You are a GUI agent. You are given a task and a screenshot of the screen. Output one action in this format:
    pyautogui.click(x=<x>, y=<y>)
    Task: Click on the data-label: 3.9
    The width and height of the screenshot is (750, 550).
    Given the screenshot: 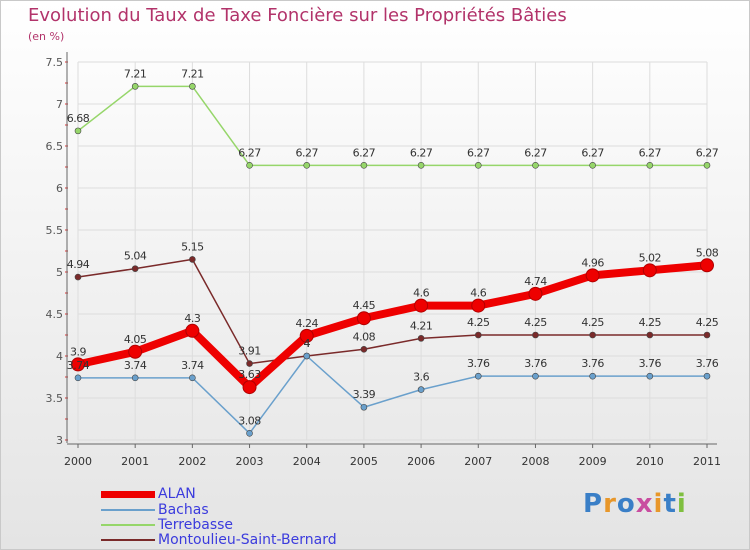 What is the action you would take?
    pyautogui.click(x=78, y=351)
    